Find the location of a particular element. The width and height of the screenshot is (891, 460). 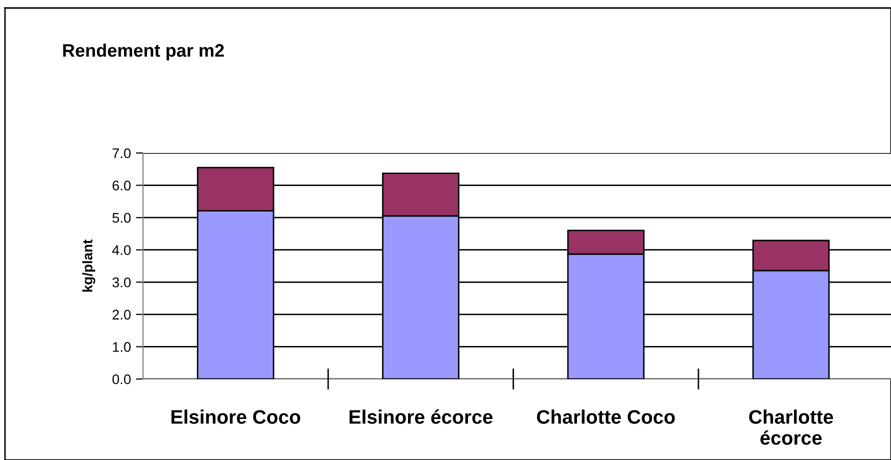

x-tick-label: Charlotte Coco is located at coordinates (605, 417).